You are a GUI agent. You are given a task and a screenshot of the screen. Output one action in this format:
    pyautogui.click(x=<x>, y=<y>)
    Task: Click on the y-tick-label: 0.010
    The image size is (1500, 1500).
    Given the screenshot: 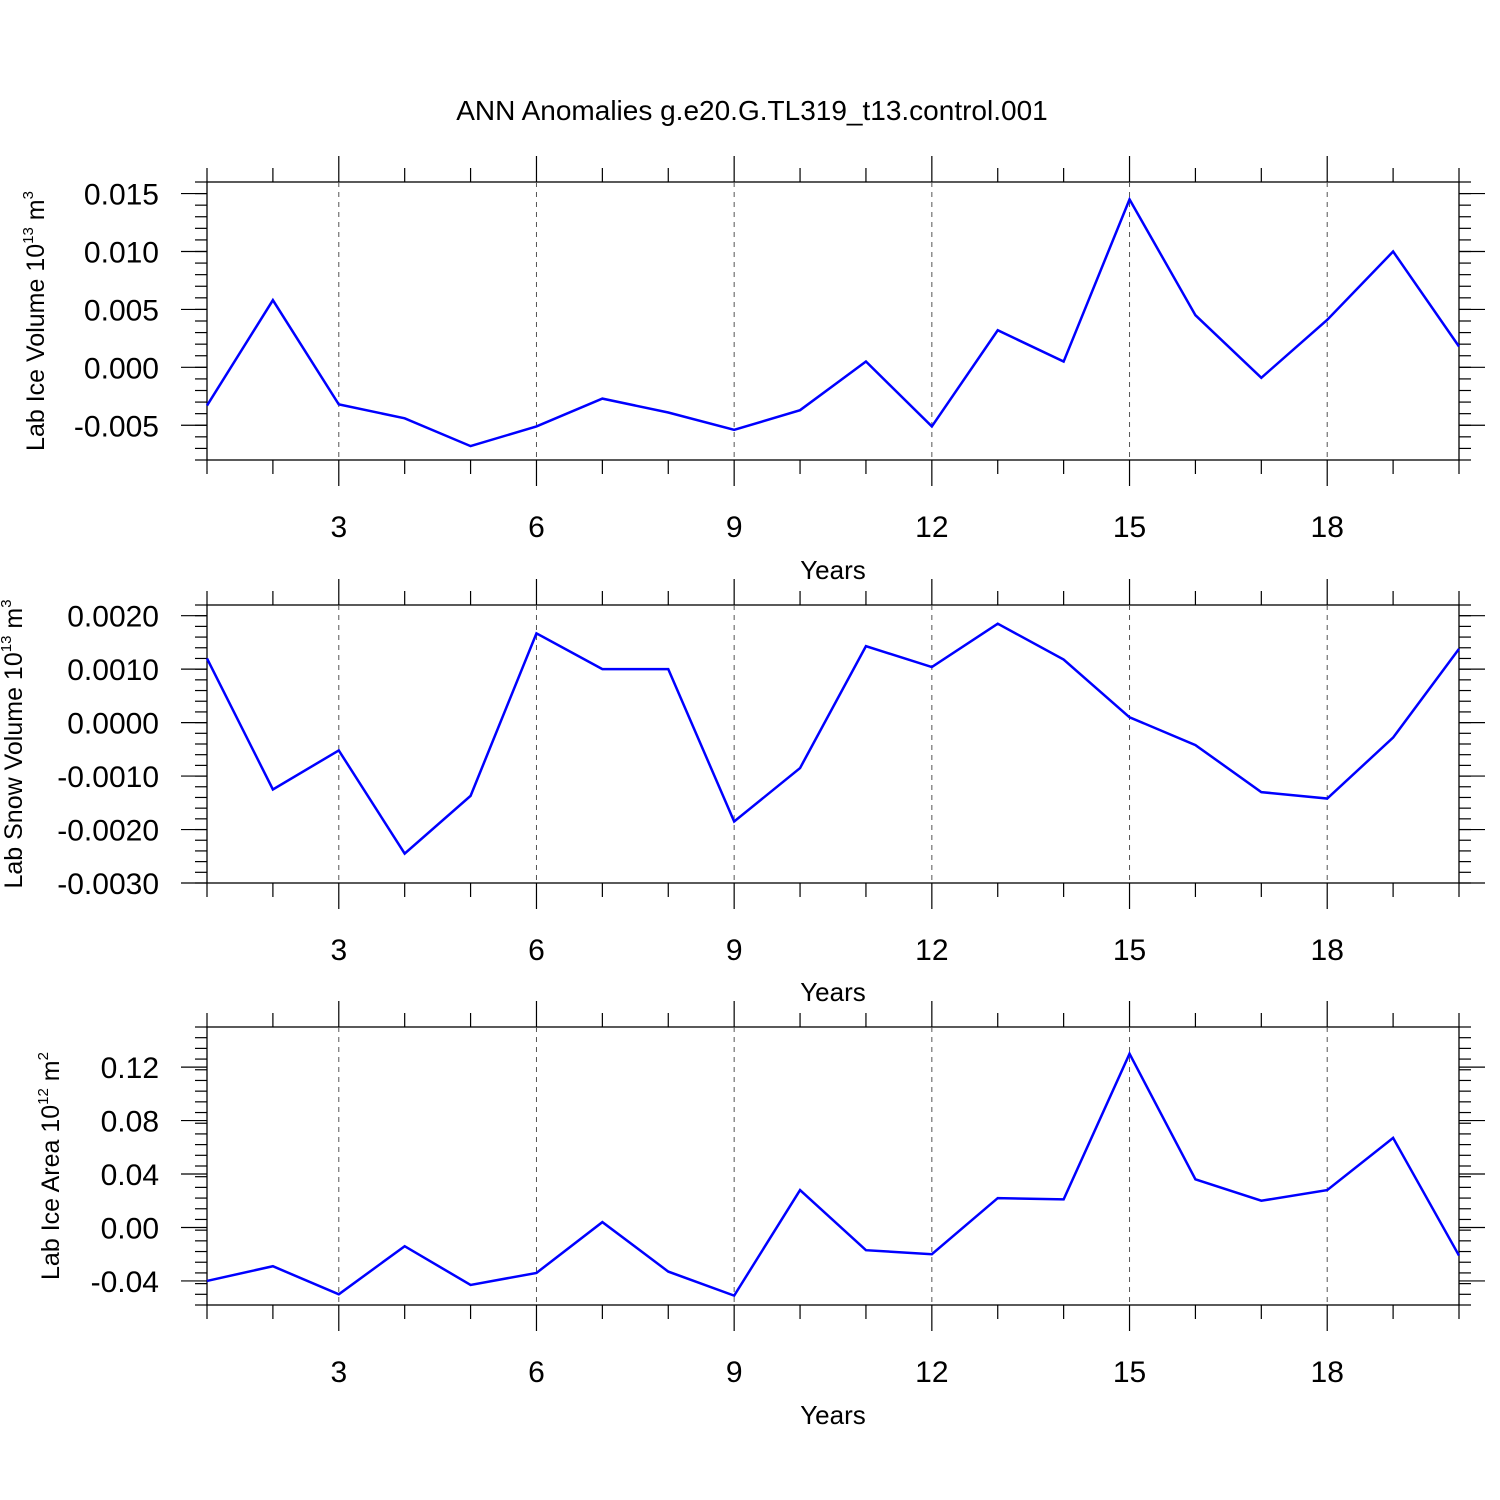 What is the action you would take?
    pyautogui.click(x=121, y=253)
    